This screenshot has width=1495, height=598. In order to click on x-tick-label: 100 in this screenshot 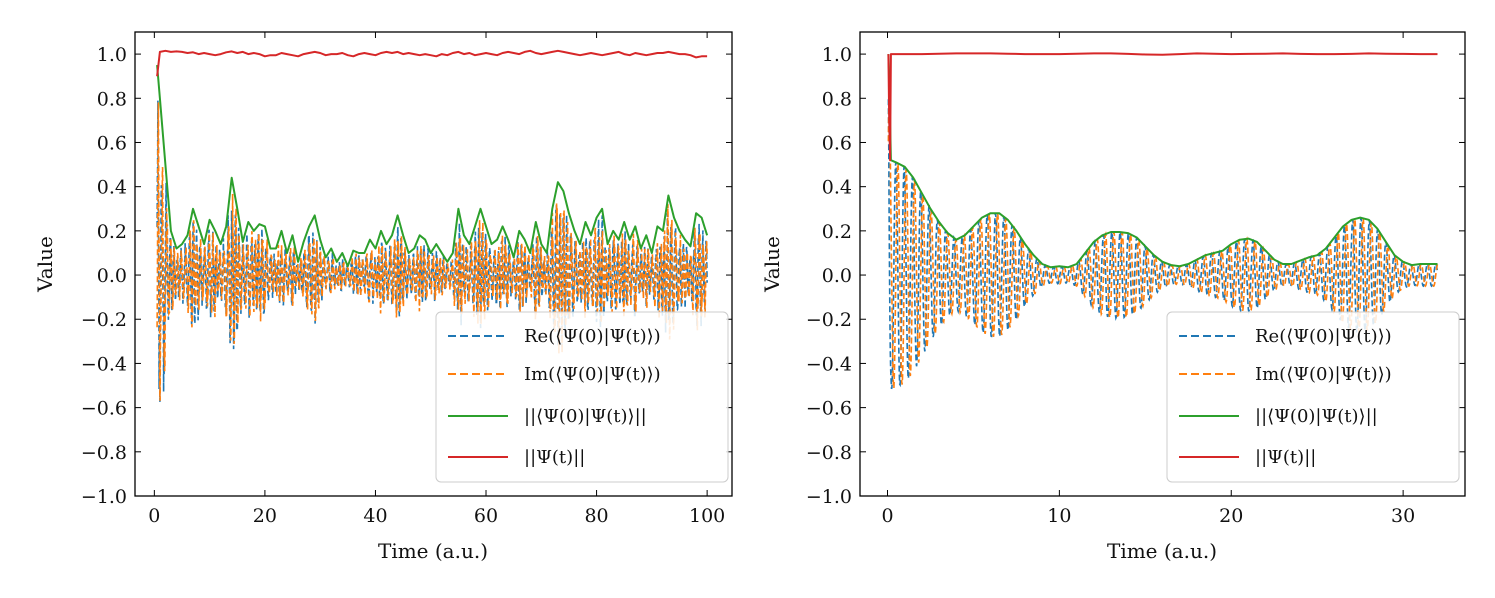, I will do `click(707, 516)`.